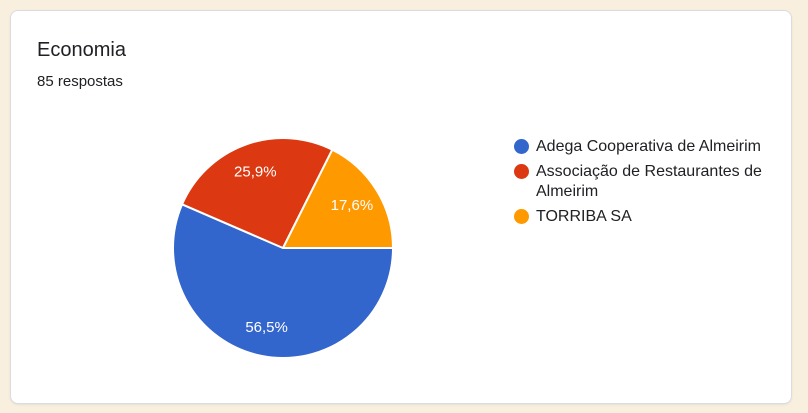  I want to click on legend-item-2: Associação de Restaurantes de Almeirim, so click(648, 182).